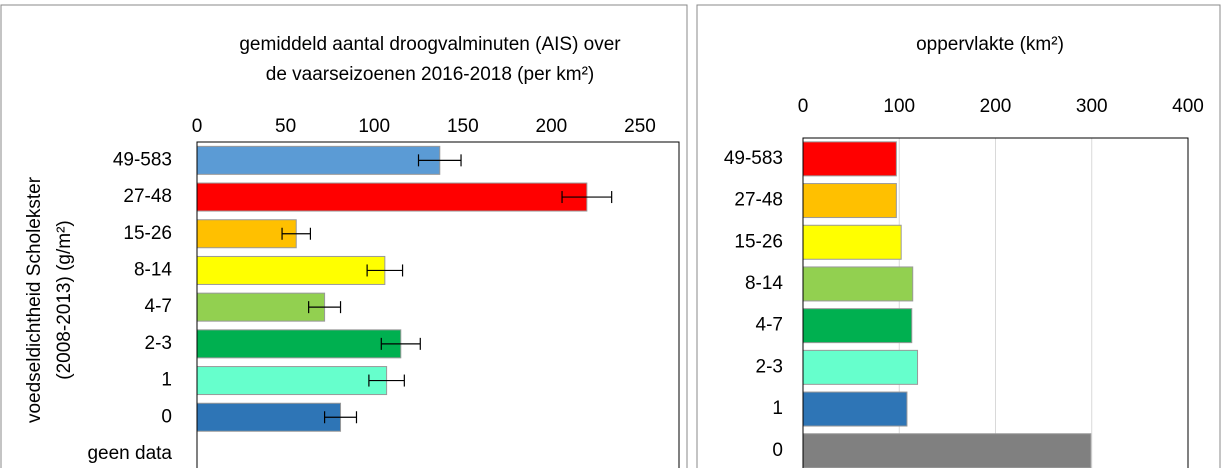 The height and width of the screenshot is (468, 1221). What do you see at coordinates (1092, 106) in the screenshot?
I see `x-tick-label: 300` at bounding box center [1092, 106].